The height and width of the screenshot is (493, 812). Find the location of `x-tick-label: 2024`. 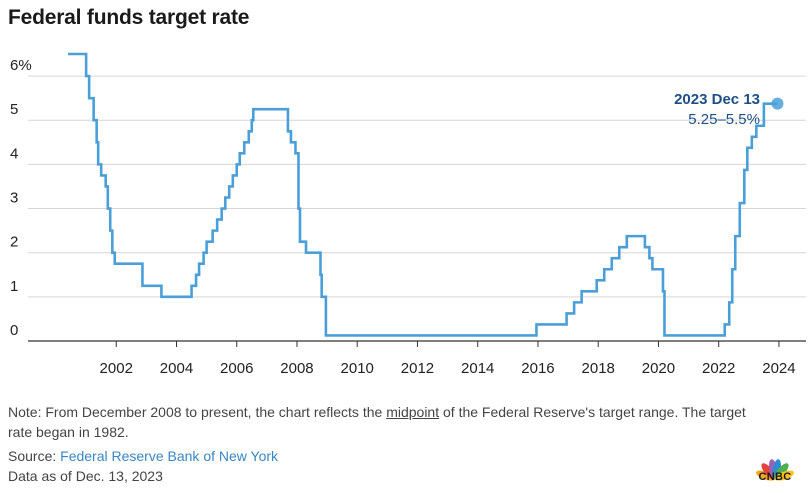

x-tick-label: 2024 is located at coordinates (778, 368).